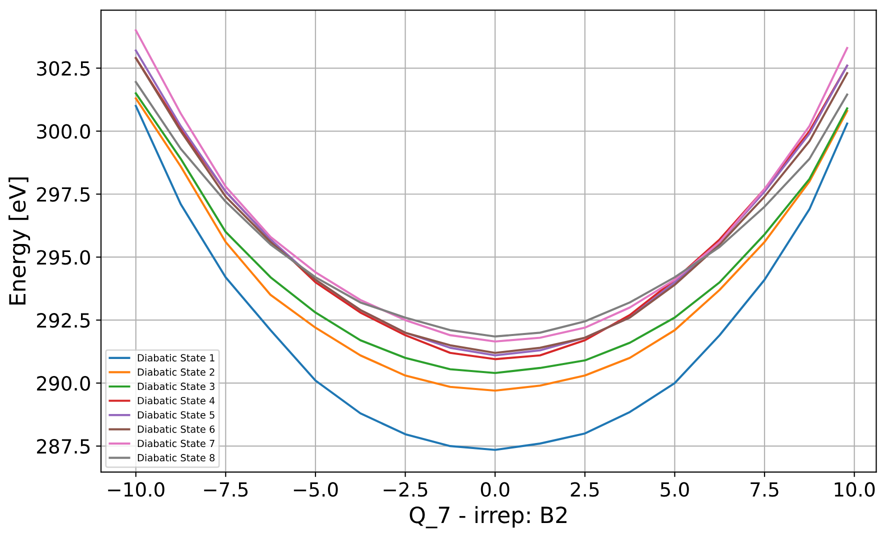 This screenshot has width=886, height=537. What do you see at coordinates (495, 489) in the screenshot?
I see `x-tick-label: 0.0` at bounding box center [495, 489].